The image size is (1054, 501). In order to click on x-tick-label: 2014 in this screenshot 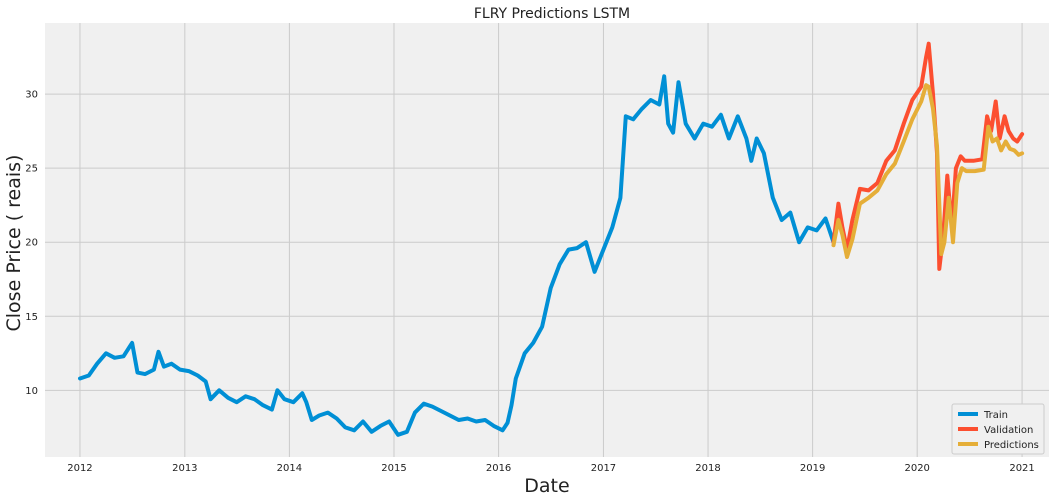, I will do `click(289, 468)`.